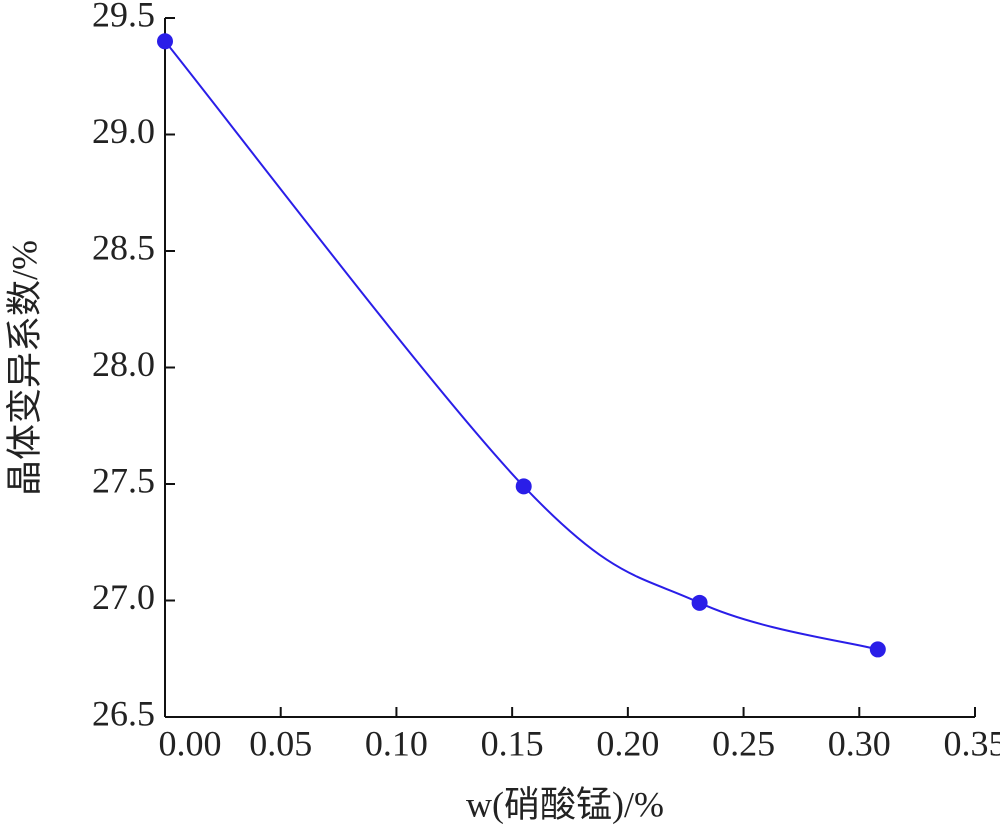  I want to click on y-tick-label: 29.5, so click(123, 17).